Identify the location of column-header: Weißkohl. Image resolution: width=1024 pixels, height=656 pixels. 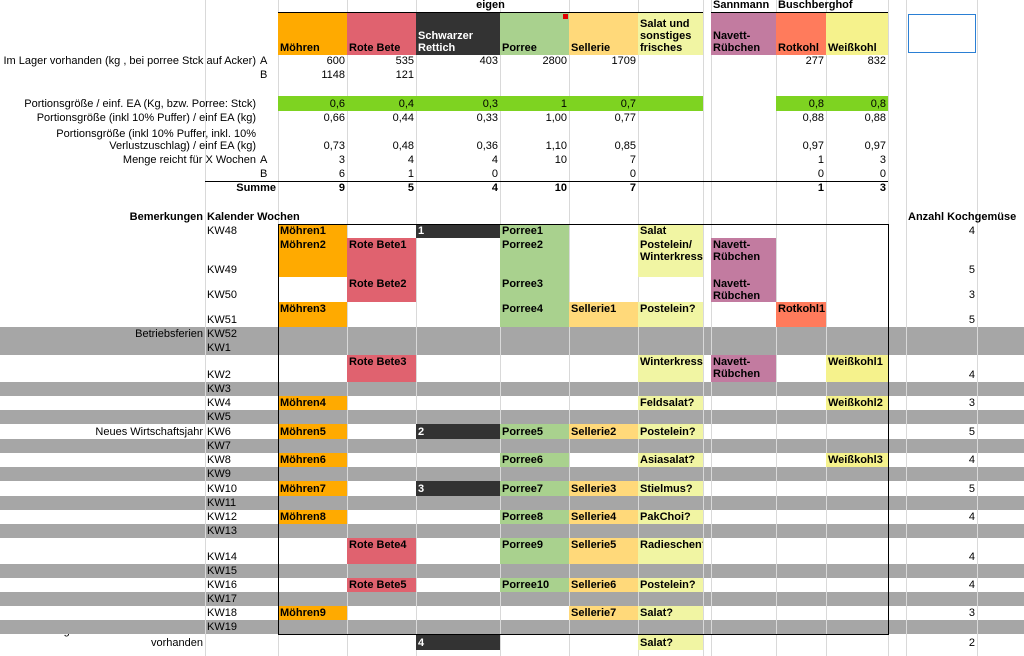
(857, 34).